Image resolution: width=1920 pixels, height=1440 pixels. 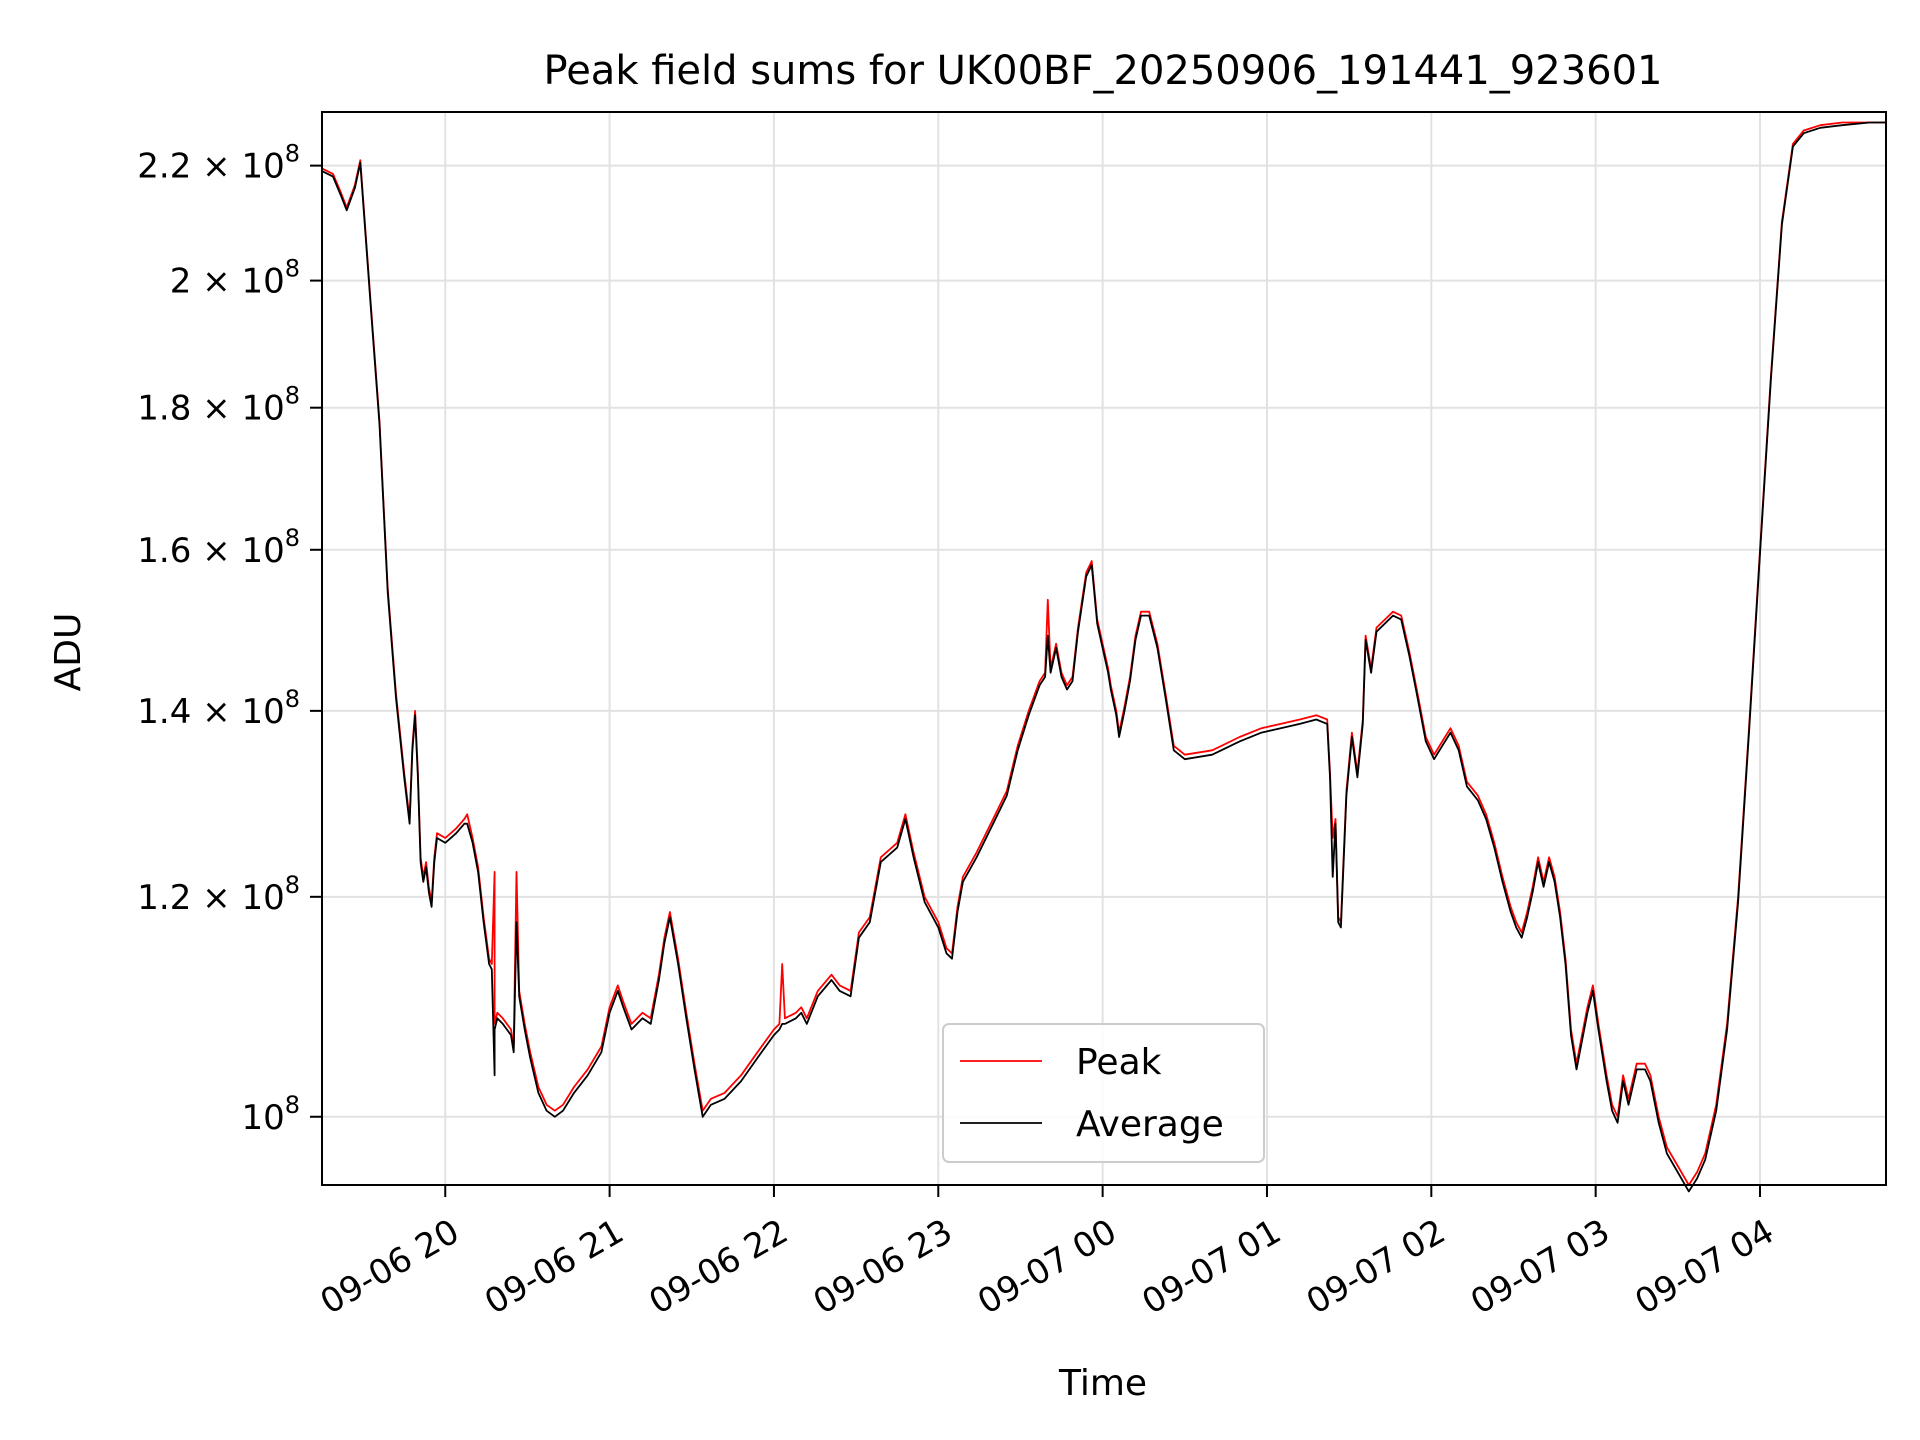 I want to click on y-axis-label: ADU, so click(x=68, y=652).